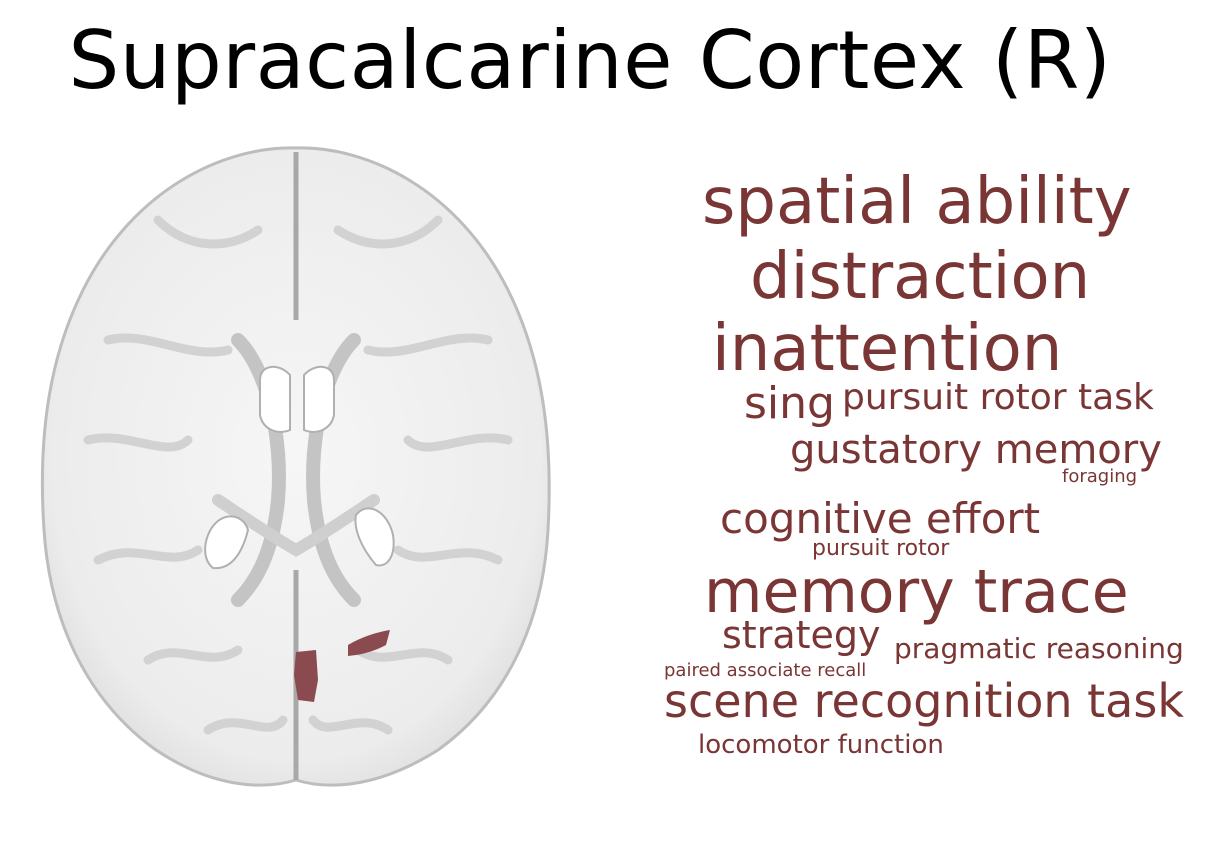 This screenshot has height=850, width=1215. Describe the element at coordinates (801, 635) in the screenshot. I see `word-strategy: strategy` at that location.